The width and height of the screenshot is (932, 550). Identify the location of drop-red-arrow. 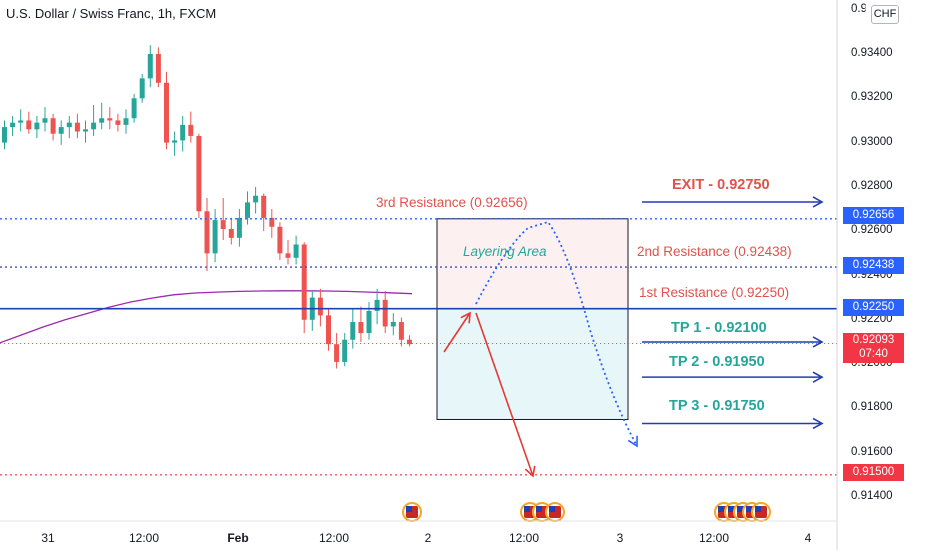
(505, 395).